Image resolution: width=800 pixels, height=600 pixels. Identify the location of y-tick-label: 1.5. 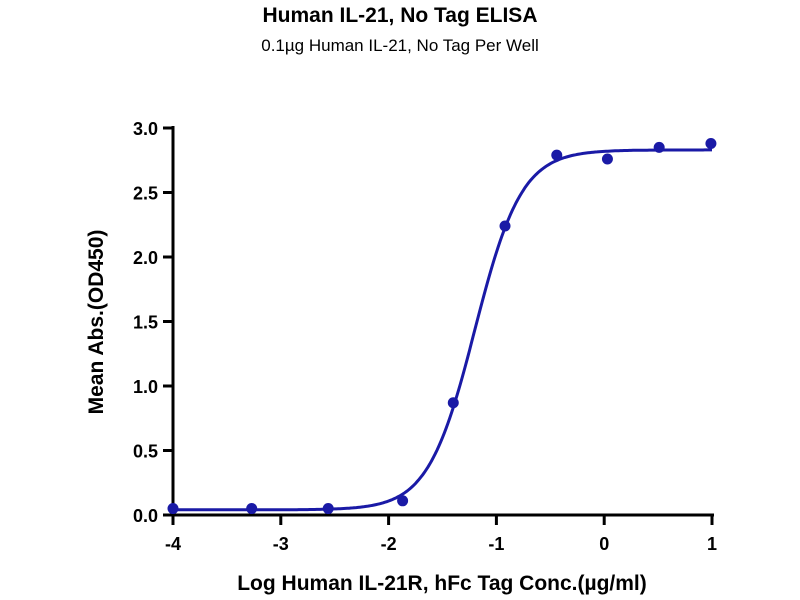
(145, 323).